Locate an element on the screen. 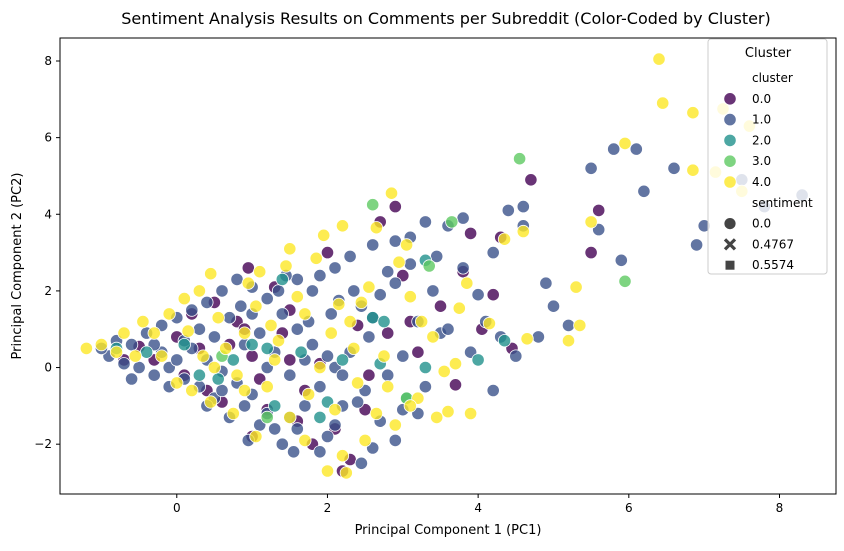 The width and height of the screenshot is (844, 551). y-axis-label: Principal Component 2 (PC2) is located at coordinates (17, 266).